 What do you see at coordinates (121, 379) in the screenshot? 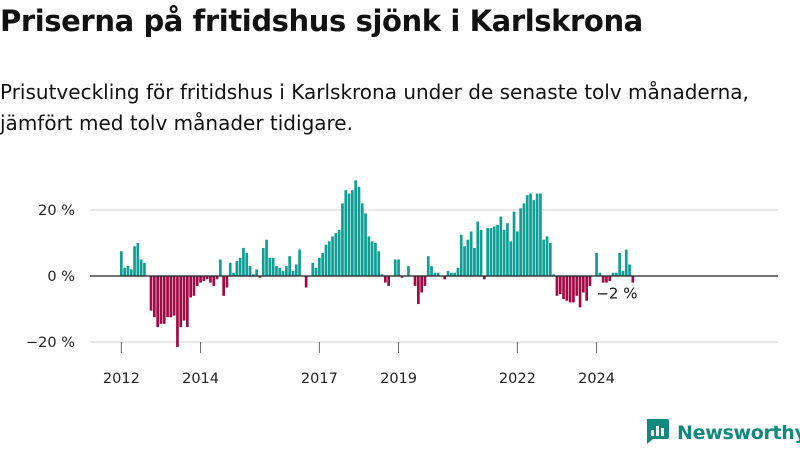
I see `x-tick-label: 2012` at bounding box center [121, 379].